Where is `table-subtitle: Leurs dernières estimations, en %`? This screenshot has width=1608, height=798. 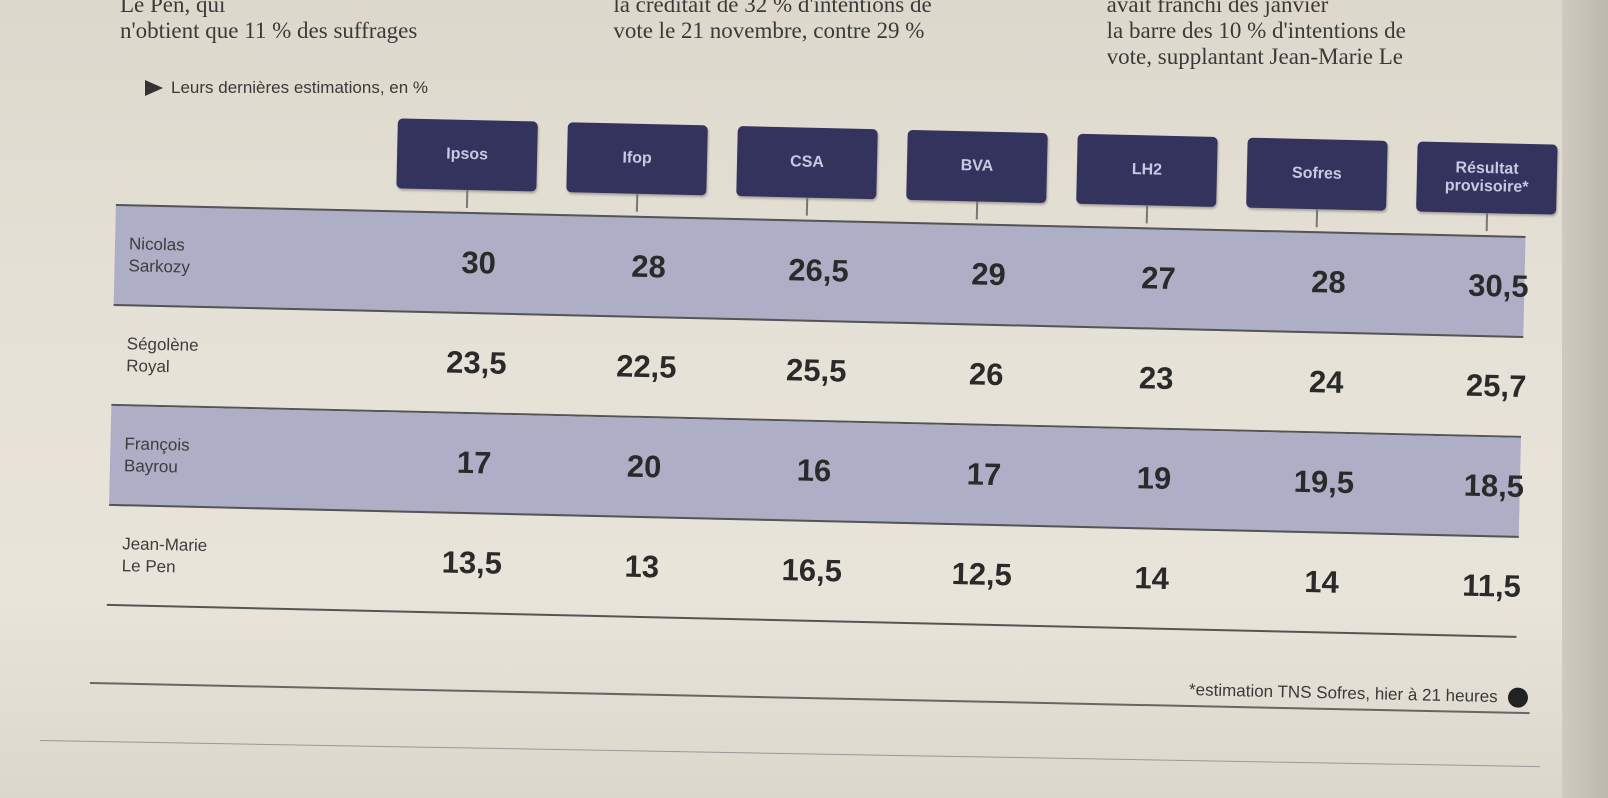
table-subtitle: Leurs dernières estimations, en % is located at coordinates (286, 88).